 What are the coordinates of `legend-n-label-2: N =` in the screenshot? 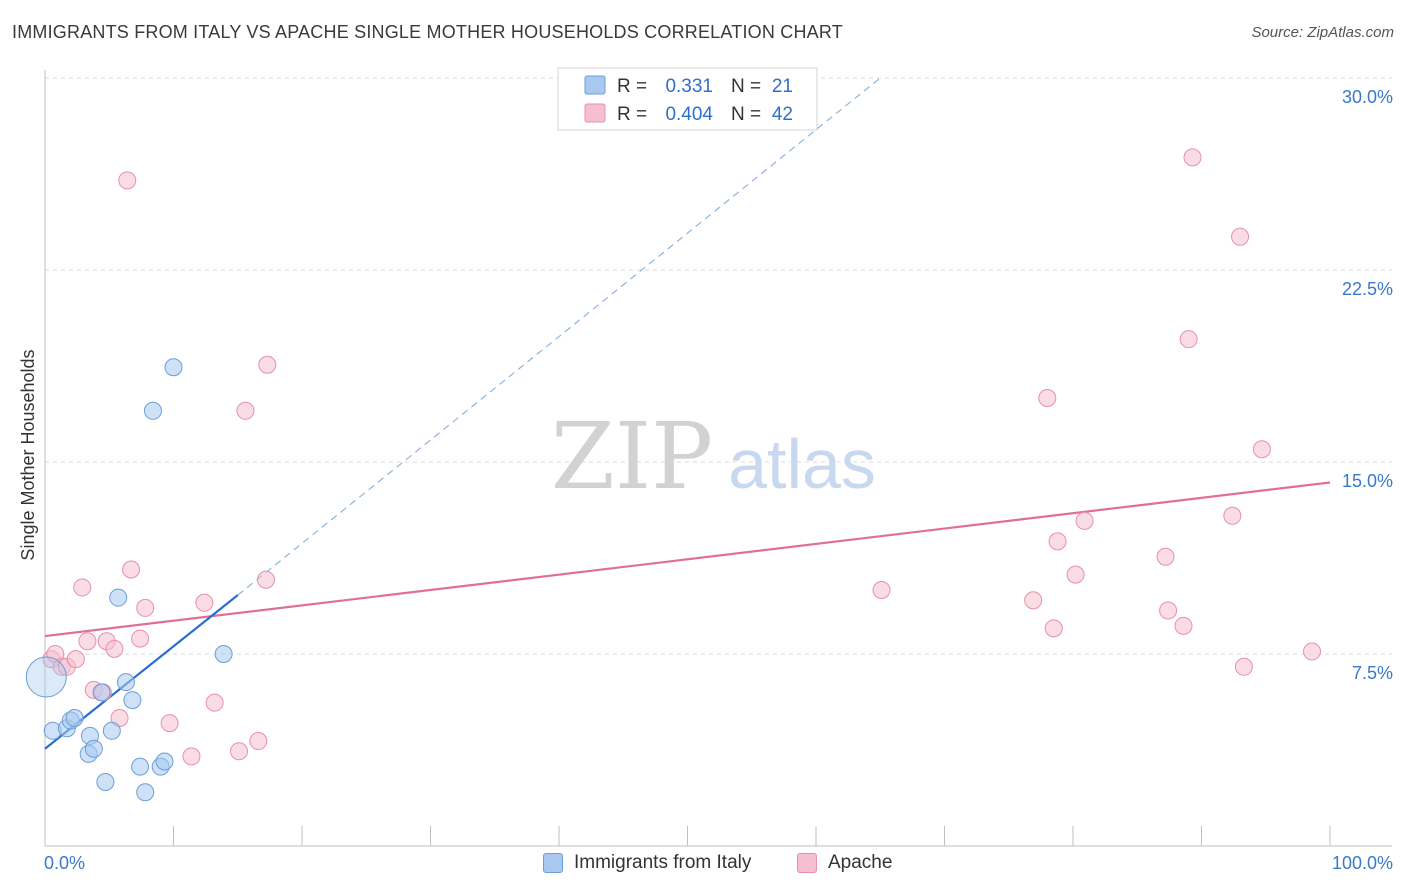 It's located at (746, 114).